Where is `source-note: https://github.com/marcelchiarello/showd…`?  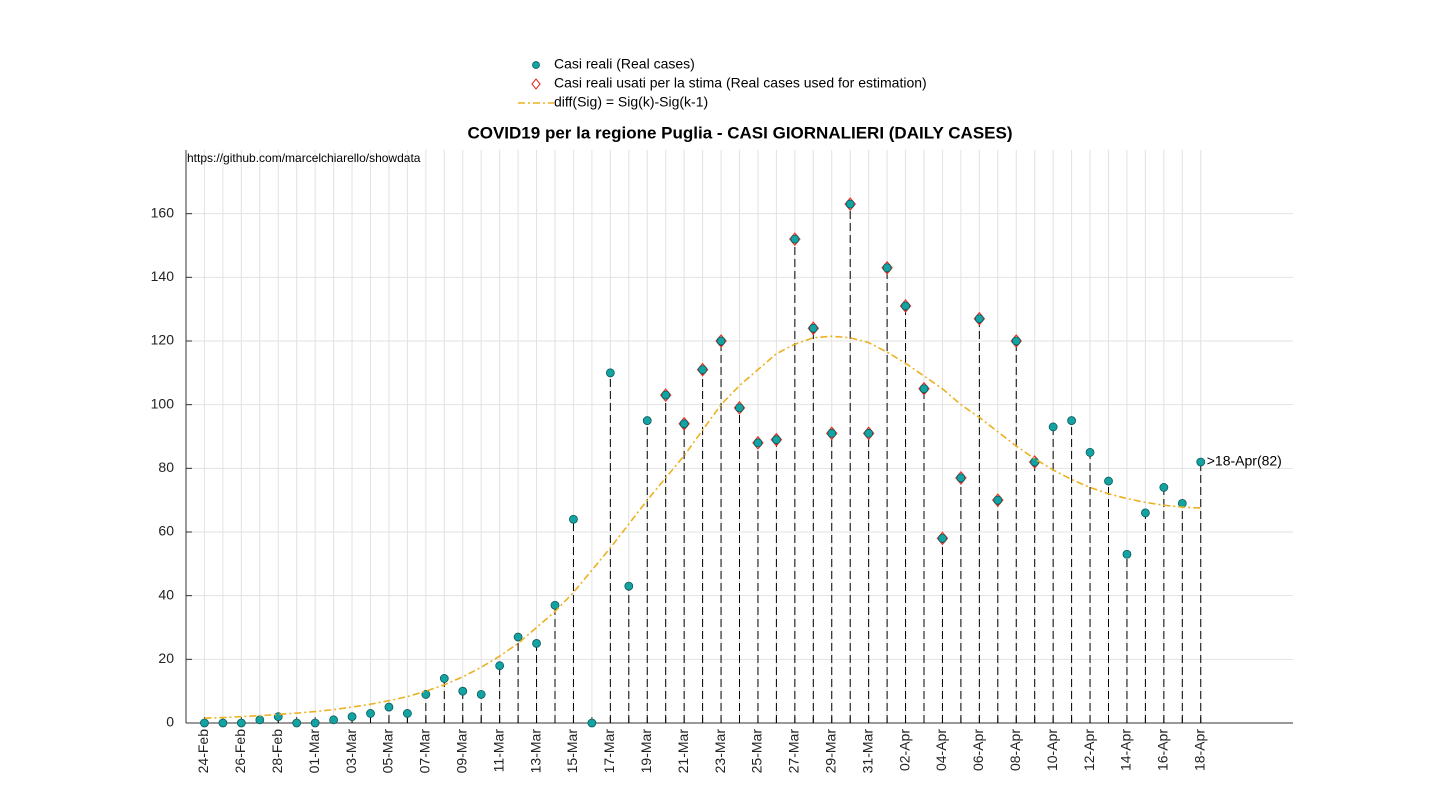 source-note: https://github.com/marcelchiarello/showd… is located at coordinates (304, 158).